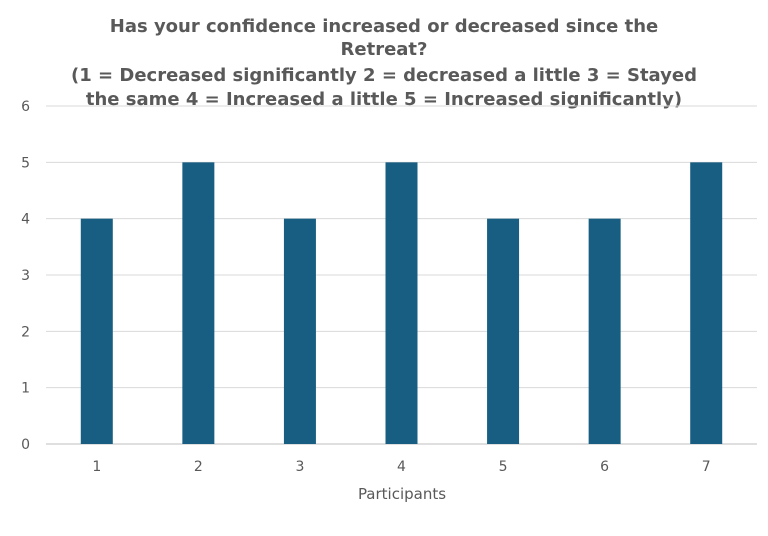  I want to click on y-tick-label: 1, so click(25, 389).